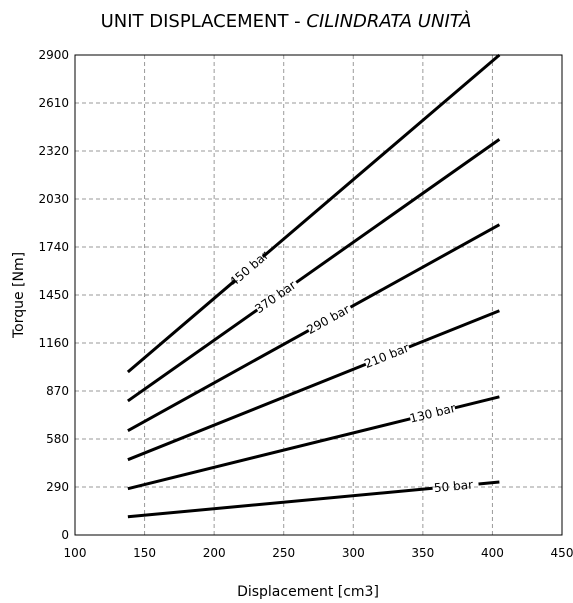 The width and height of the screenshot is (573, 603). What do you see at coordinates (75, 553) in the screenshot?
I see `x-tick-label: 100` at bounding box center [75, 553].